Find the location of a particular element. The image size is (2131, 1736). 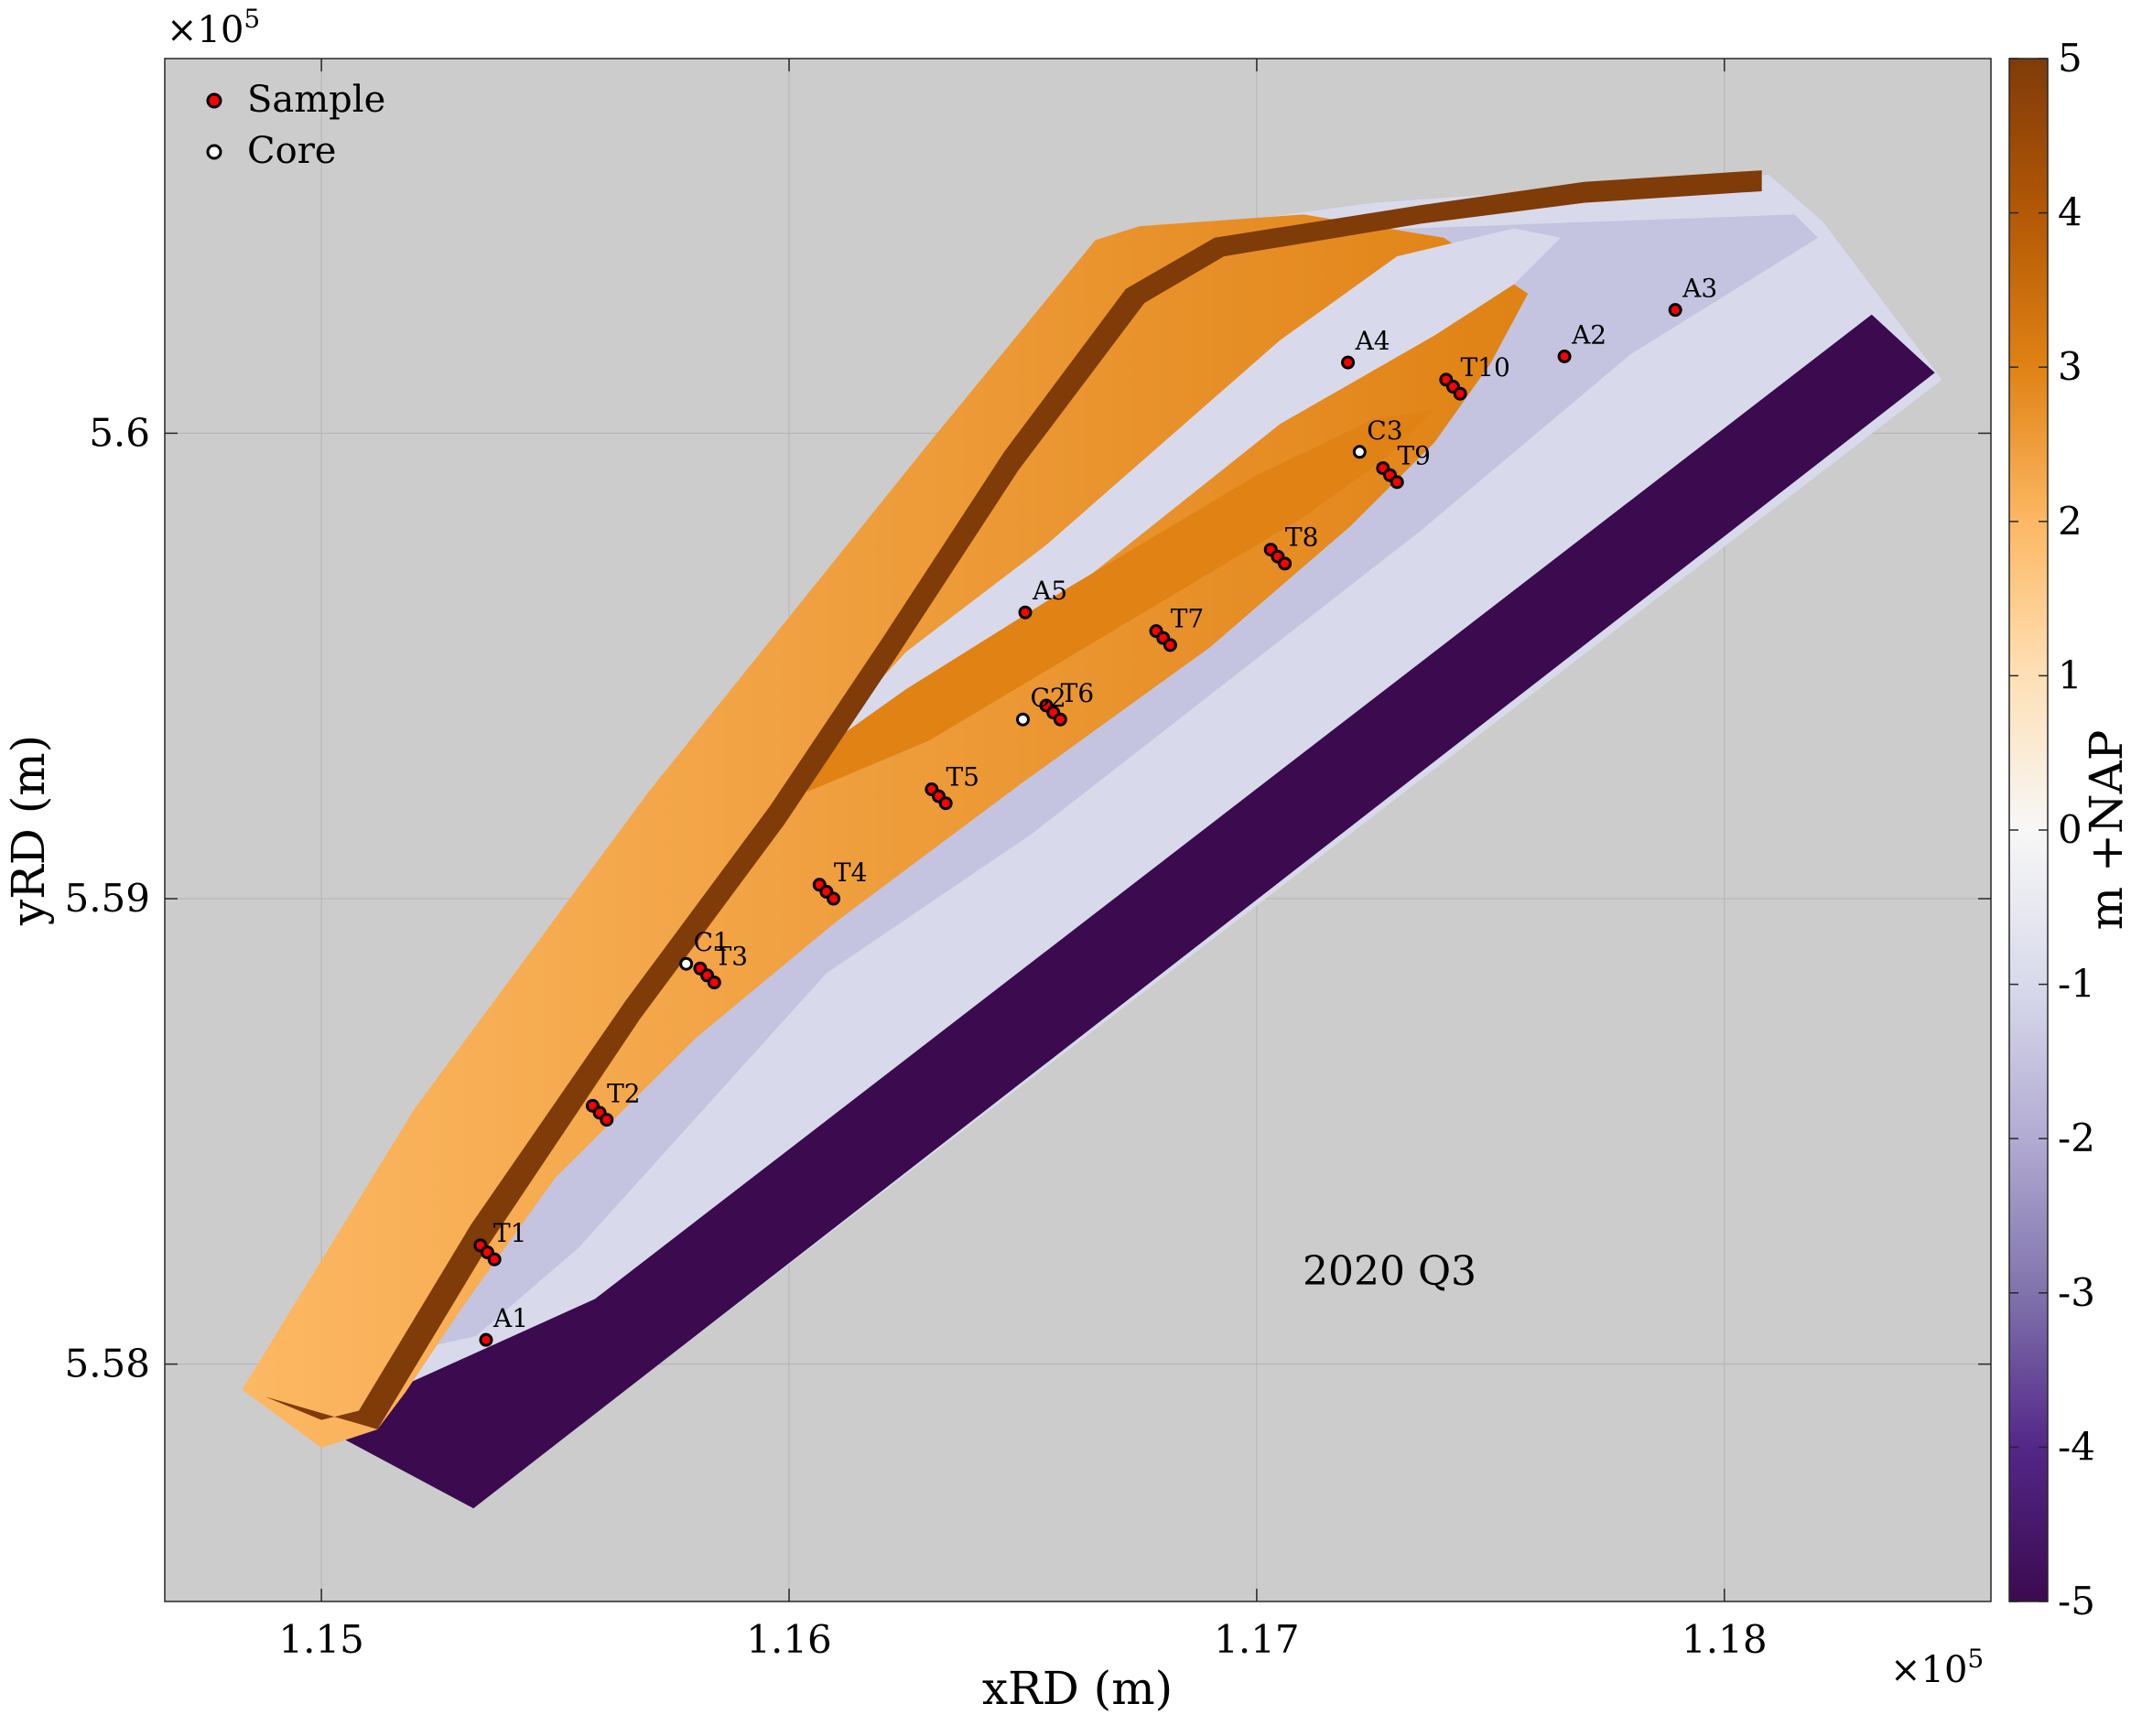

colorbar-tick-label: -3 is located at coordinates (2076, 1292).